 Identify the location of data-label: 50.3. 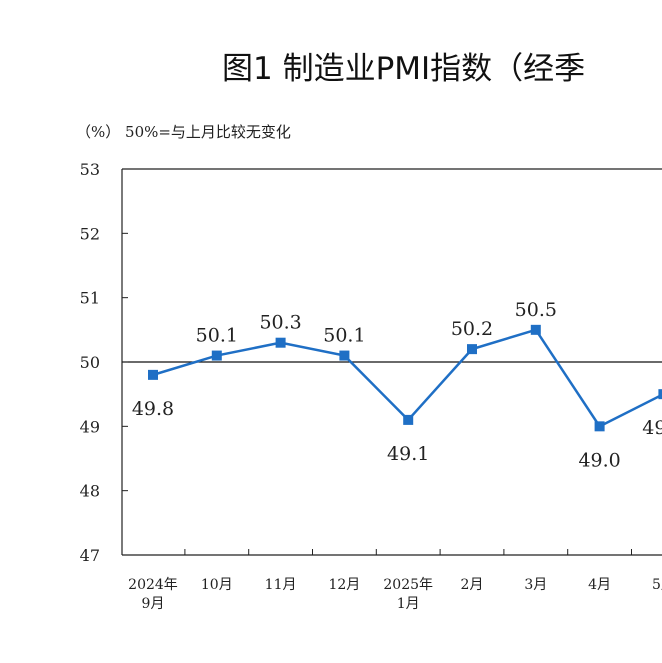
(280, 323).